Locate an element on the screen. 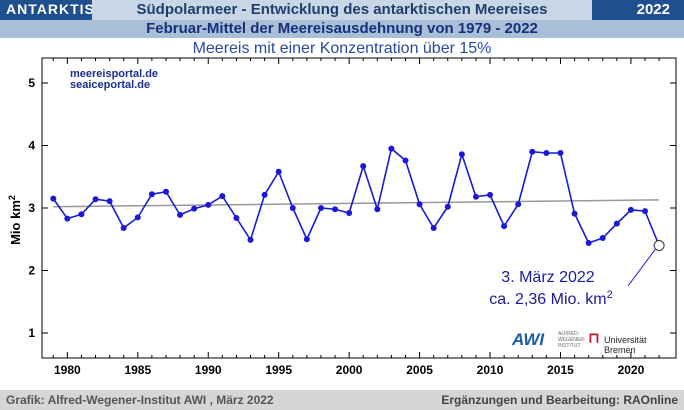 The height and width of the screenshot is (410, 684). awi-logo: AWI is located at coordinates (528, 339).